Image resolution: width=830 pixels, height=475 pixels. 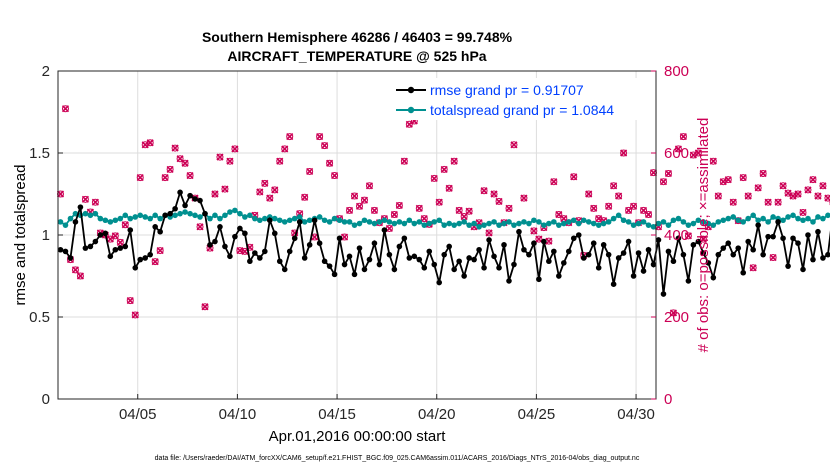 I want to click on x-tick-label: 04/15, so click(x=337, y=414).